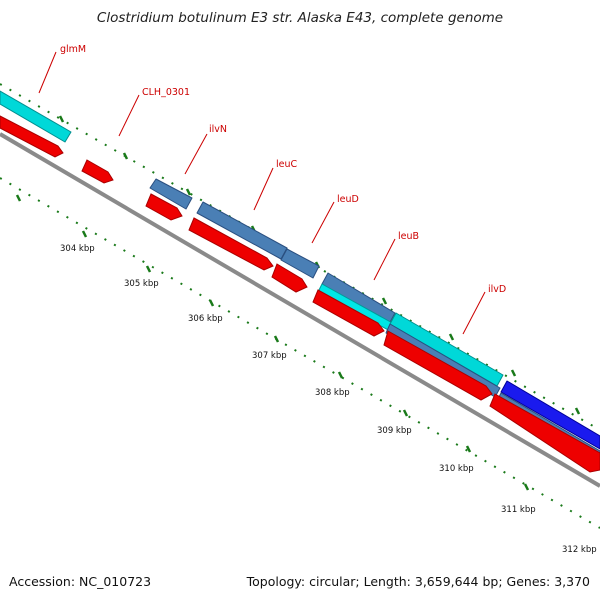  I want to click on gene-label-ilvD: ilvD, so click(497, 289).